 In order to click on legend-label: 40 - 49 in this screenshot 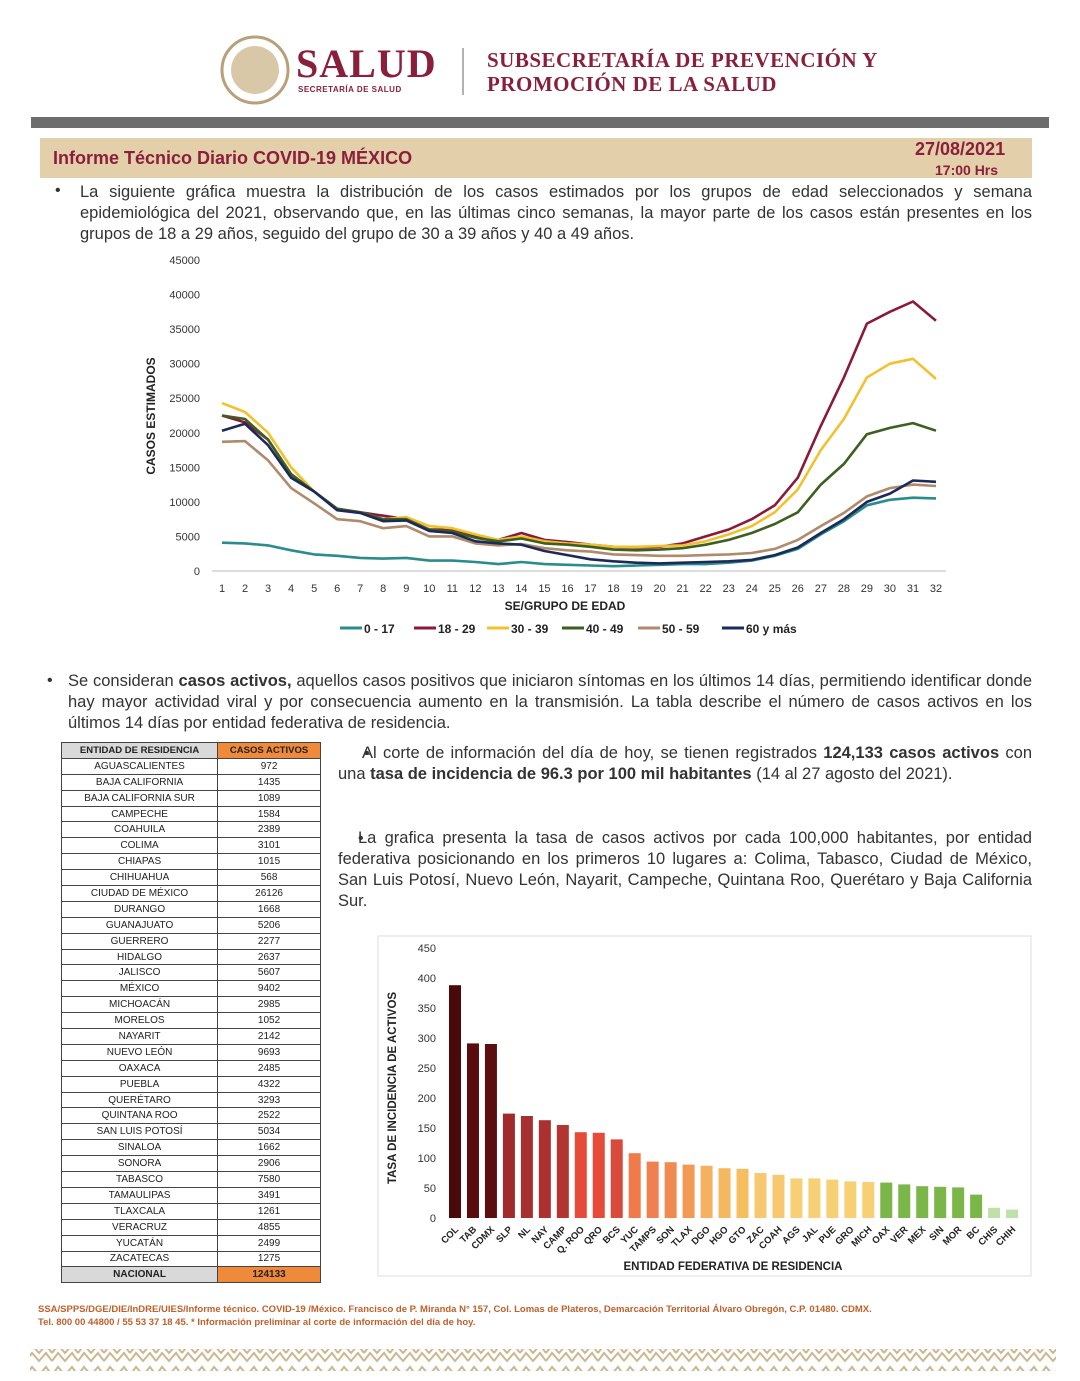, I will do `click(605, 629)`.